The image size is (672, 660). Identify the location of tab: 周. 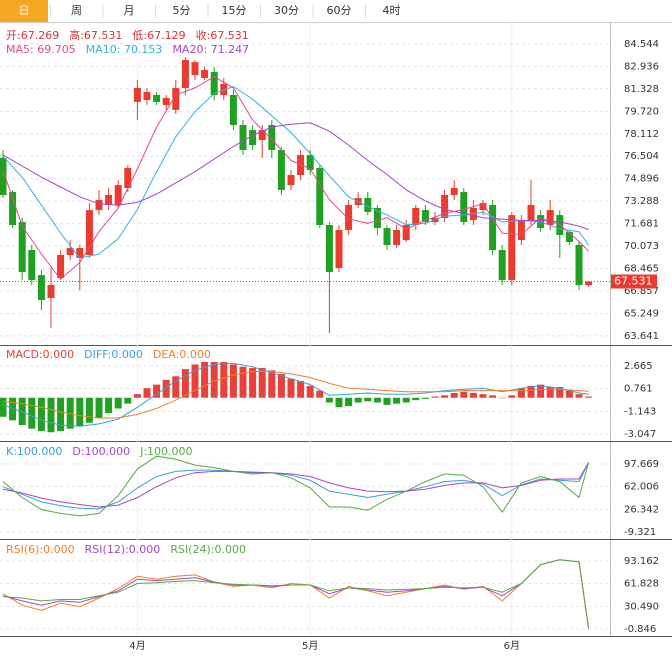
(76, 10).